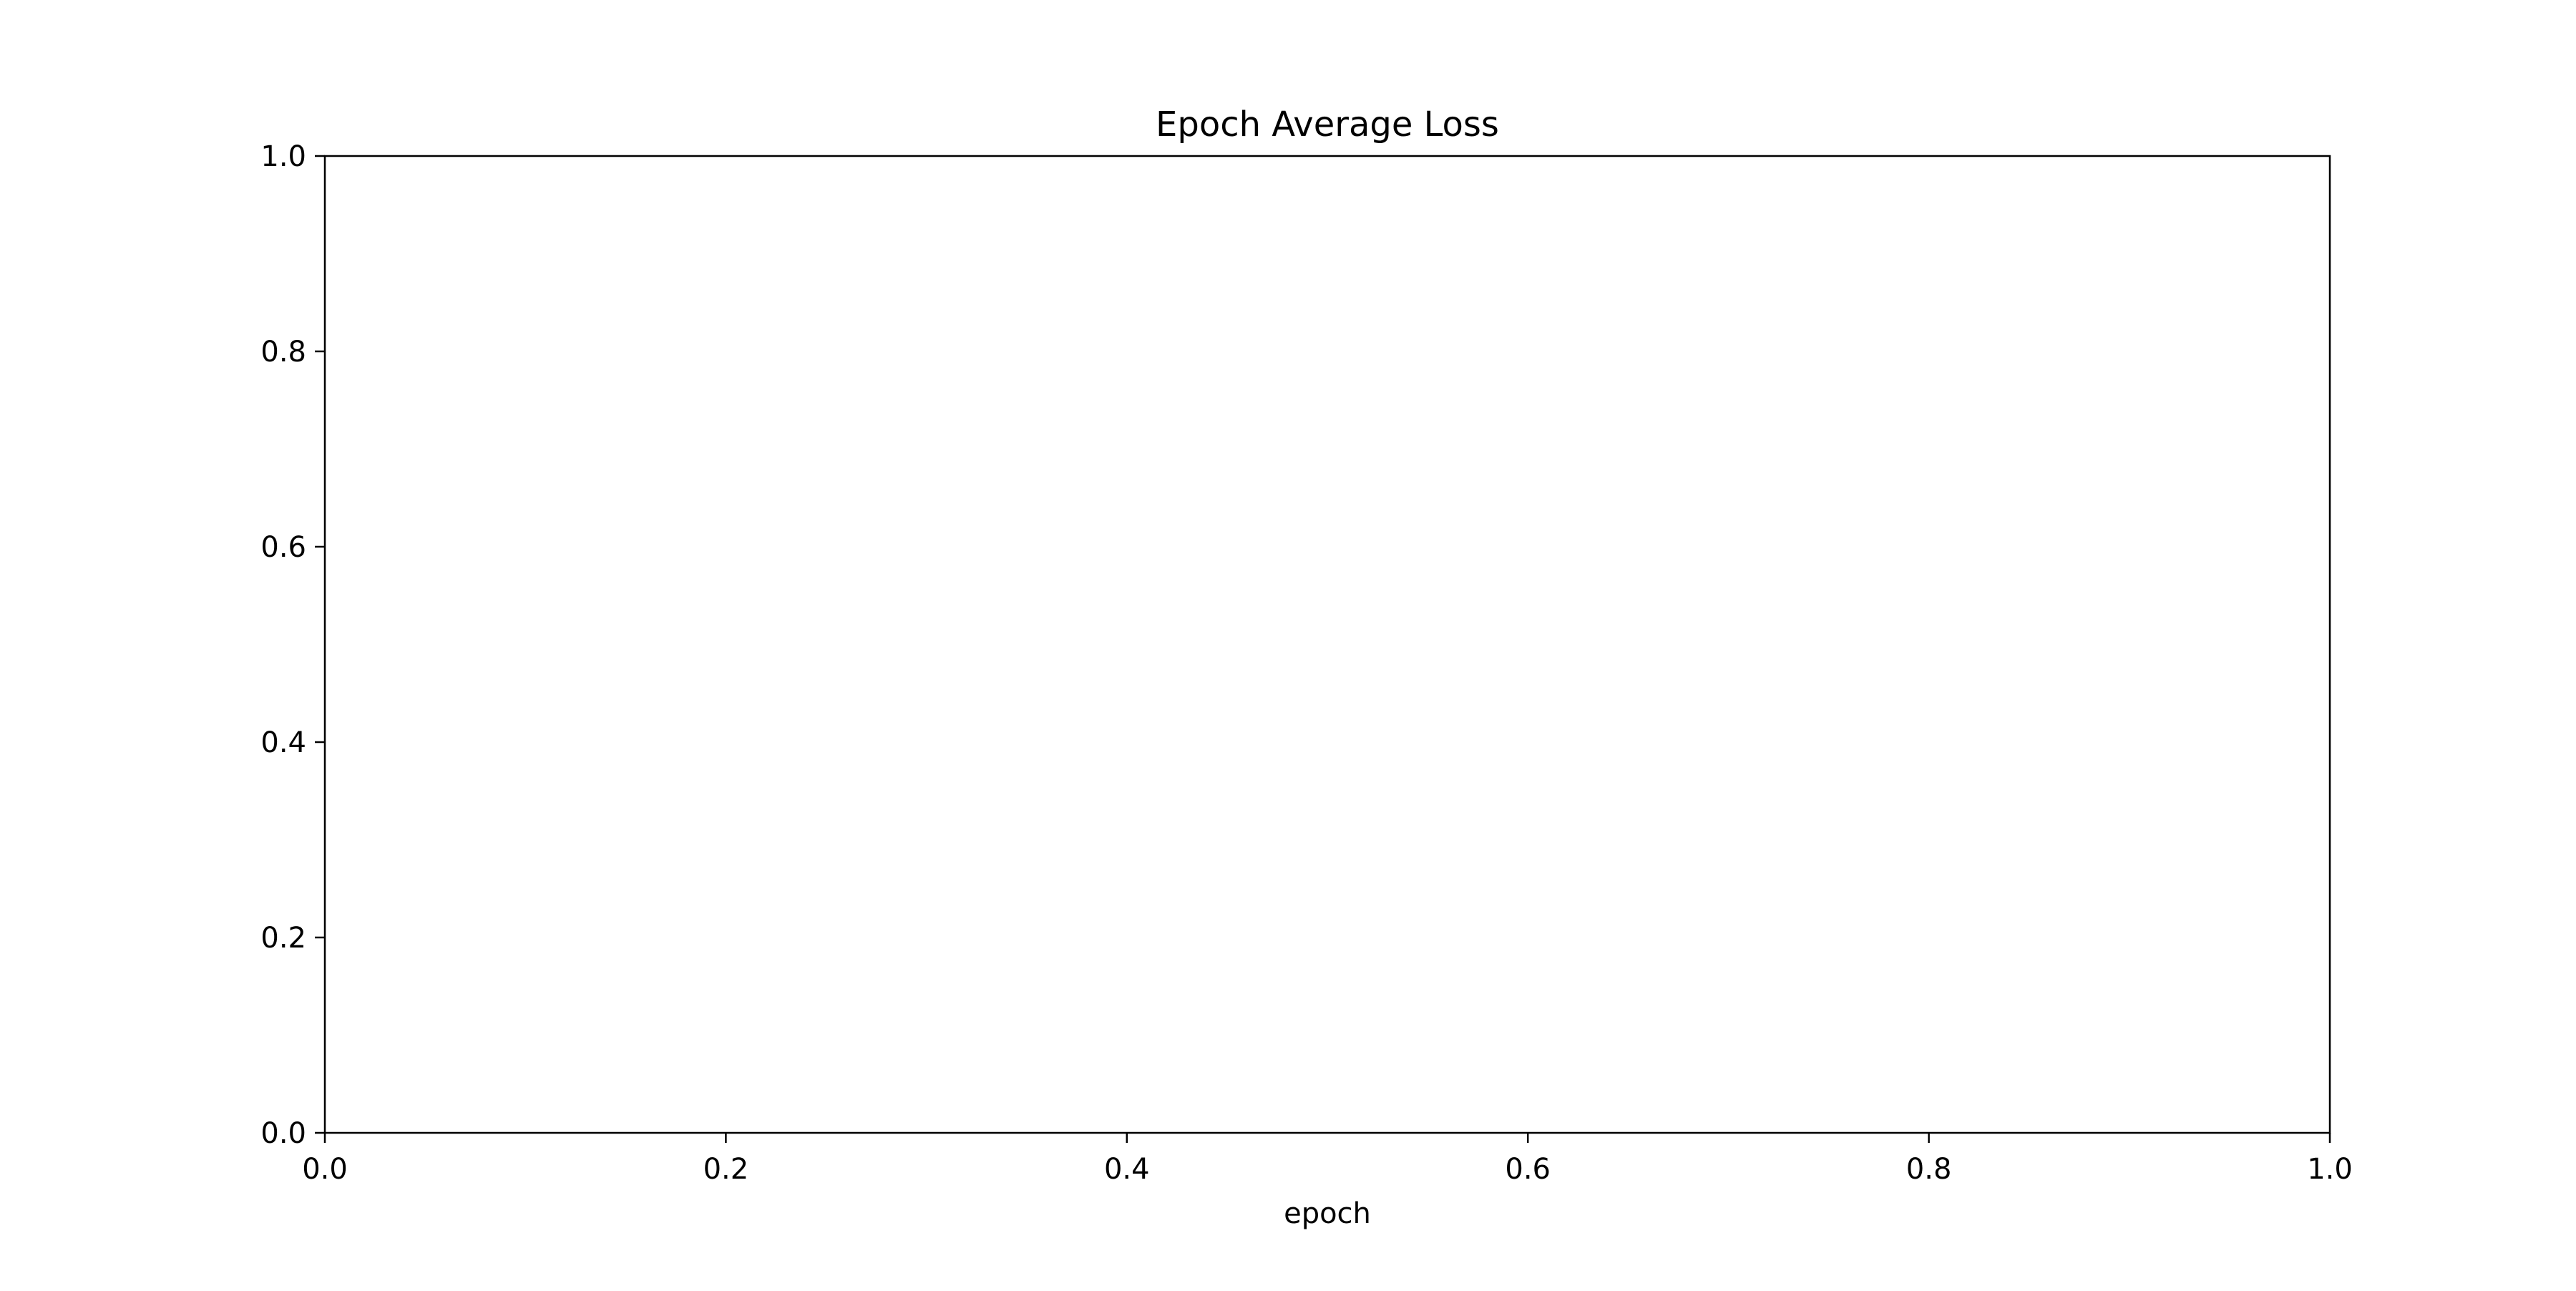 This screenshot has width=2576, height=1291. Describe the element at coordinates (1127, 1169) in the screenshot. I see `x-tick-label: 0.4` at that location.